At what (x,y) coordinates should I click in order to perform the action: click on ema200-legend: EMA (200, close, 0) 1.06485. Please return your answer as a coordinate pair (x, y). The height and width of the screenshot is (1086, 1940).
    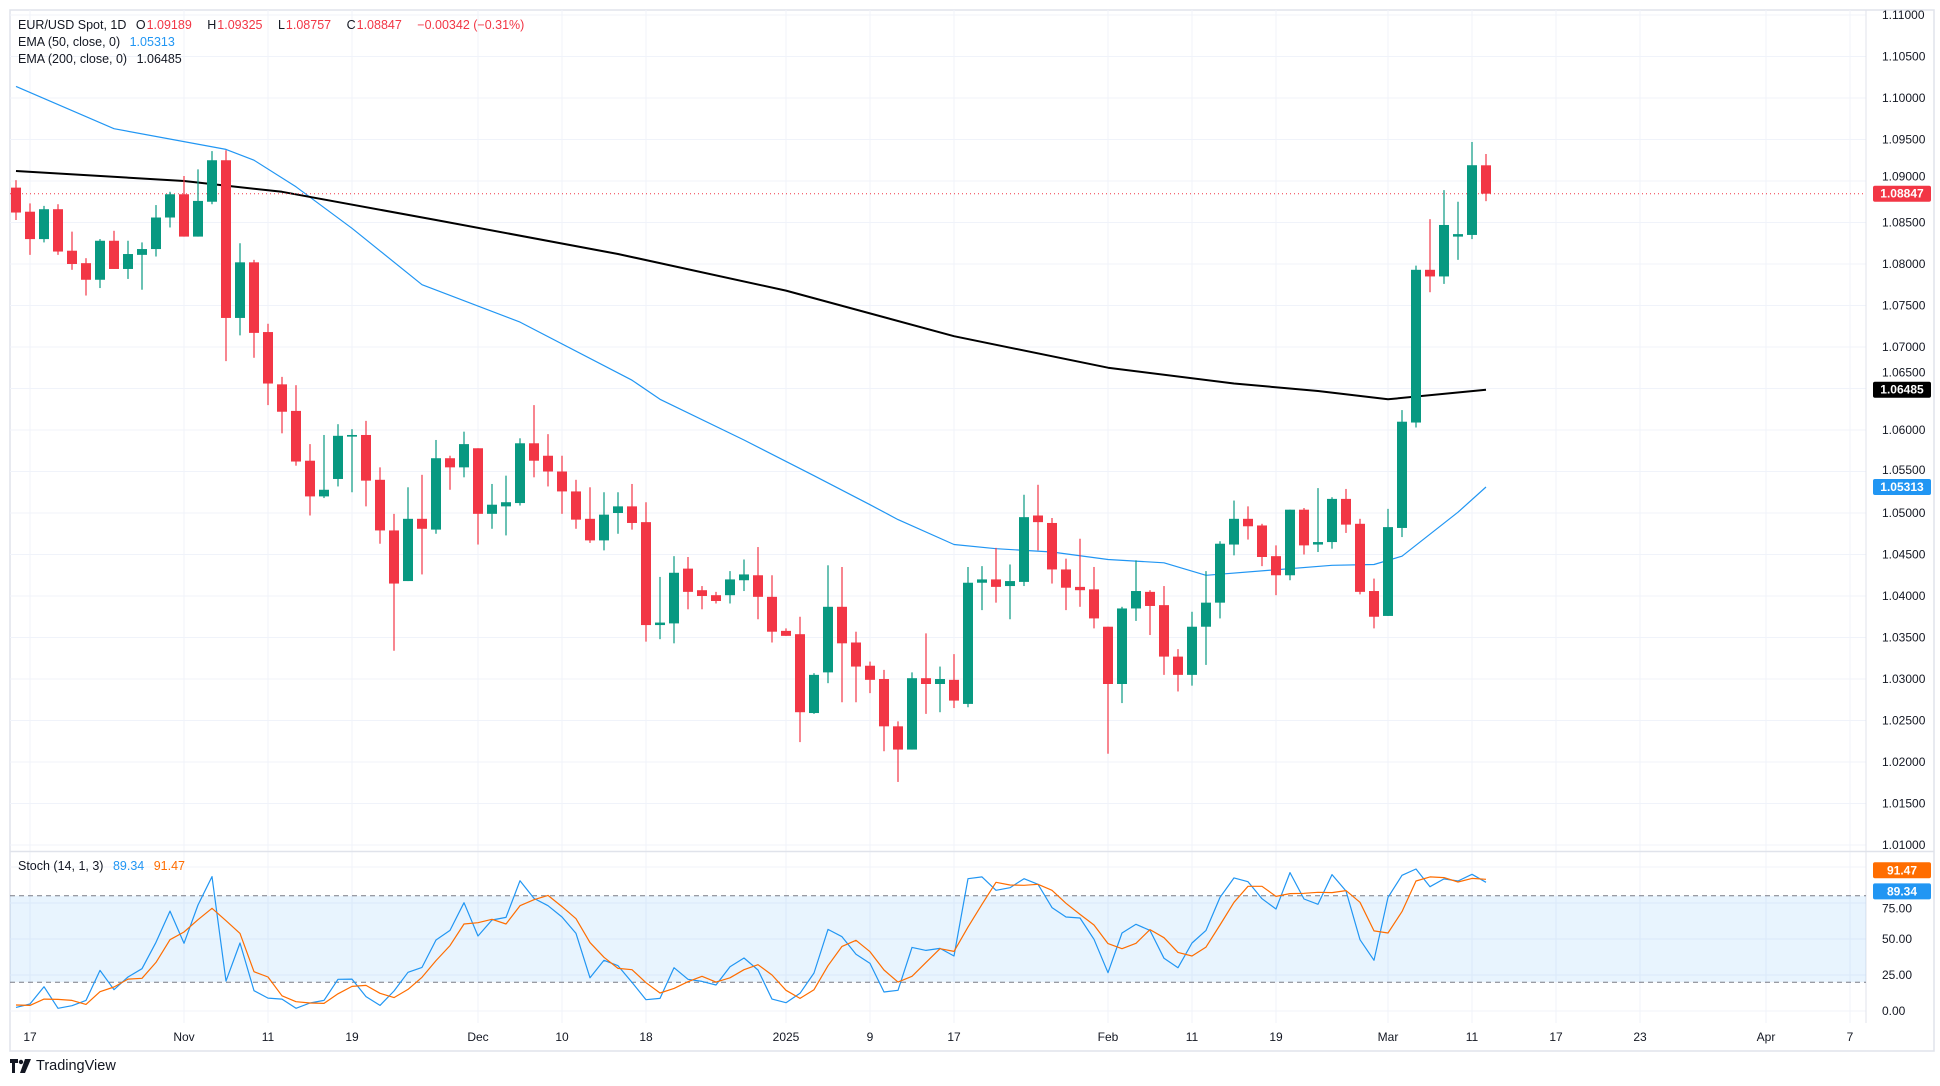
    Looking at the image, I should click on (103, 59).